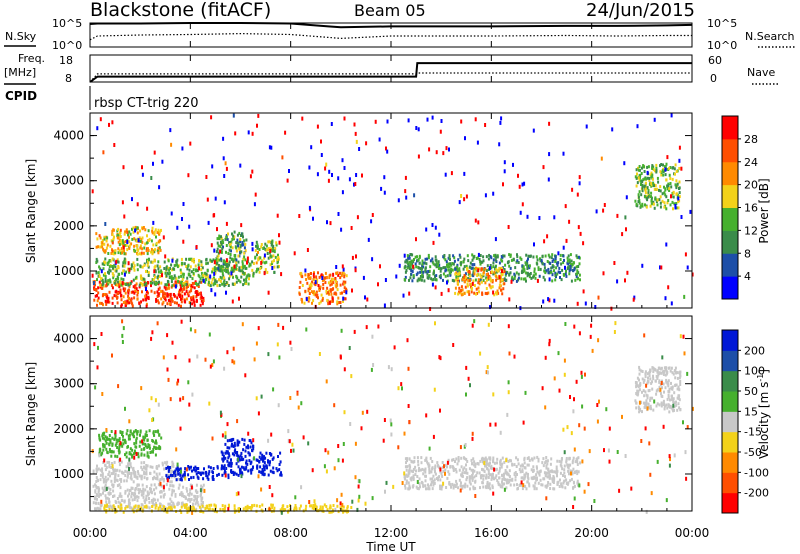 The width and height of the screenshot is (800, 554). Describe the element at coordinates (20, 72) in the screenshot. I see `freq-unit-label: [MHz]` at that location.